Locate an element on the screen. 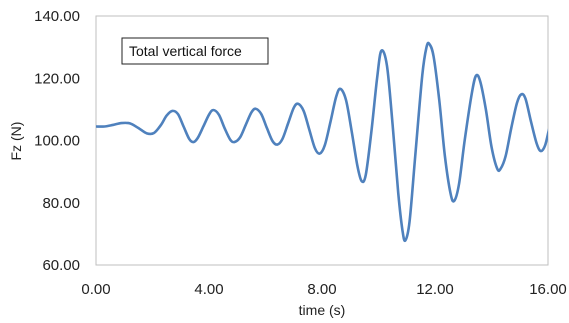 This screenshot has width=569, height=323. annotation-box: Total vertical force is located at coordinates (195, 51).